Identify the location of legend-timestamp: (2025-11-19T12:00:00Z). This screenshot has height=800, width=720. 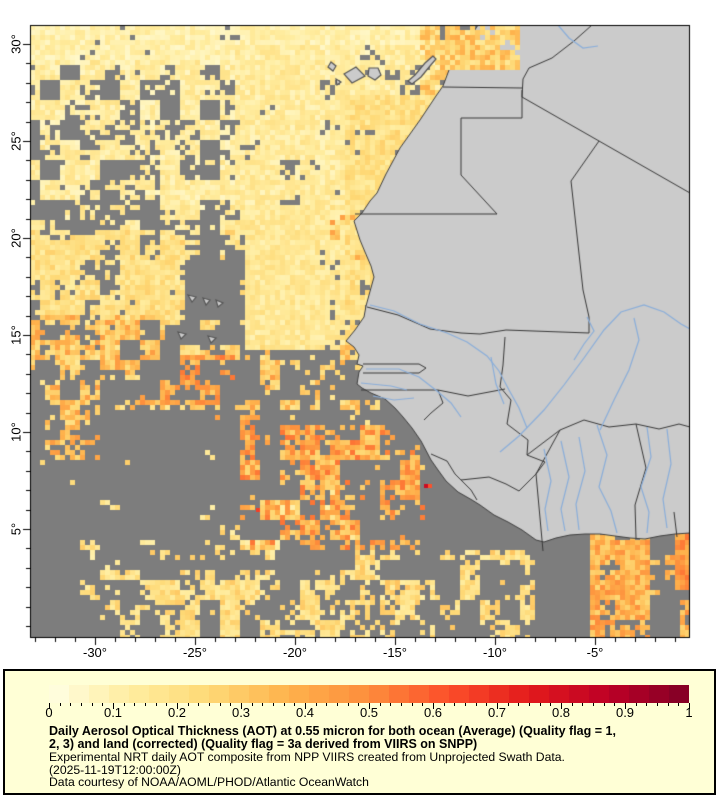
(115, 769).